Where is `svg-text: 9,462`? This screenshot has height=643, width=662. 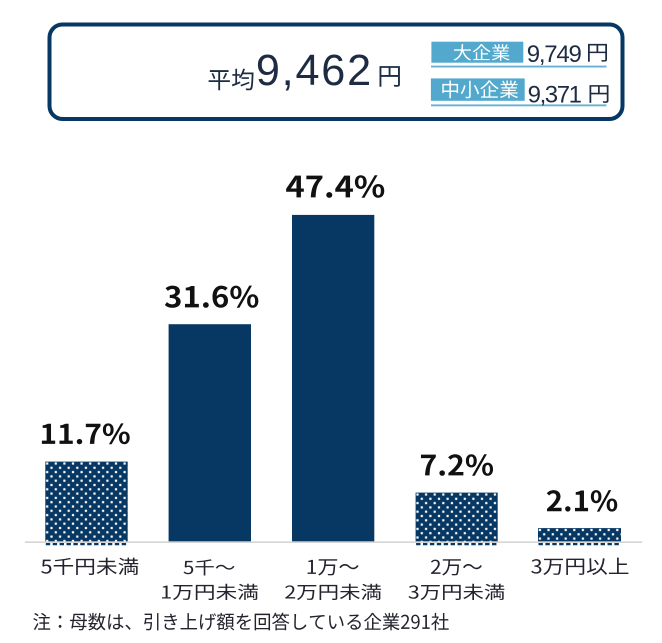 svg-text: 9,462 is located at coordinates (314, 71).